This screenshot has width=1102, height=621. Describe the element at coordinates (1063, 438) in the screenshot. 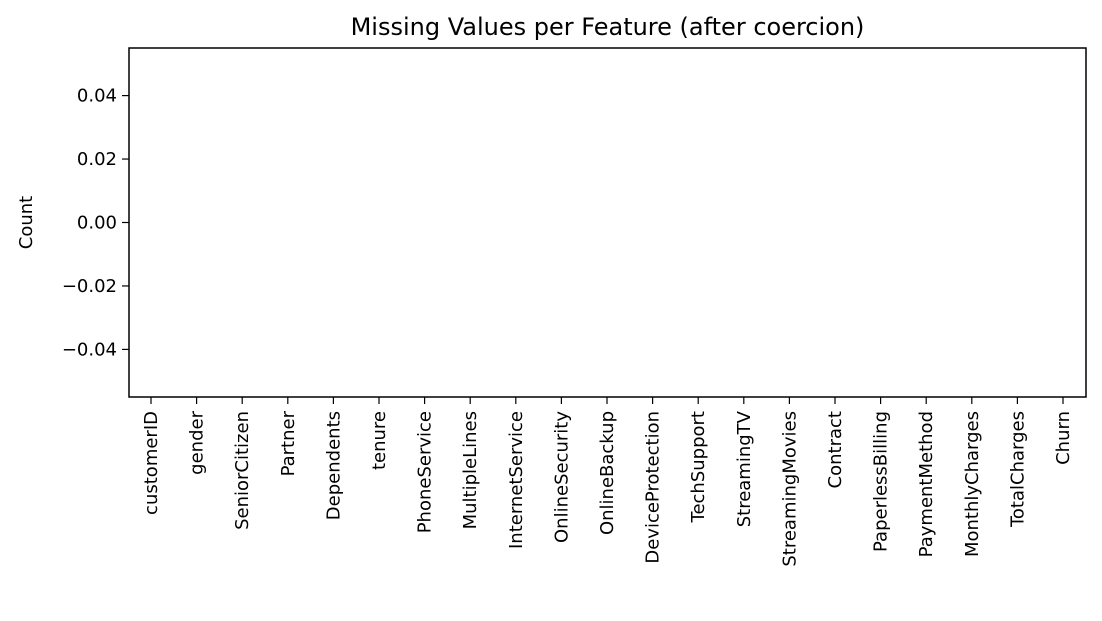

I see `x-tick-label: Churn` at that location.